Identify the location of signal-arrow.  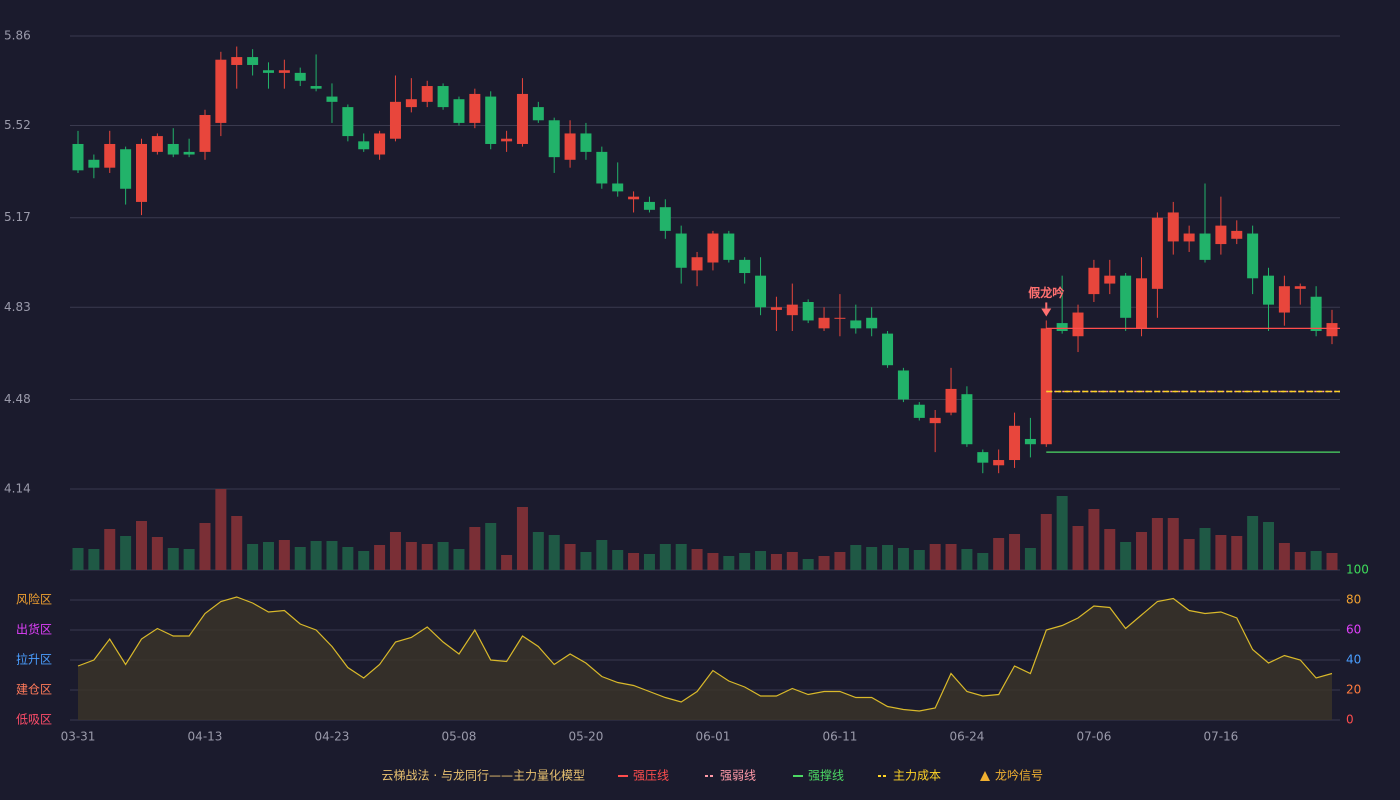
(1046, 312).